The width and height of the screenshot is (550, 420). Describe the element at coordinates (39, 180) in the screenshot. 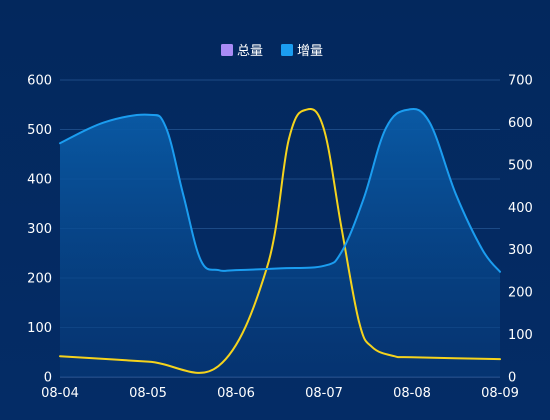

I see `y-left-tick-label: 400` at that location.